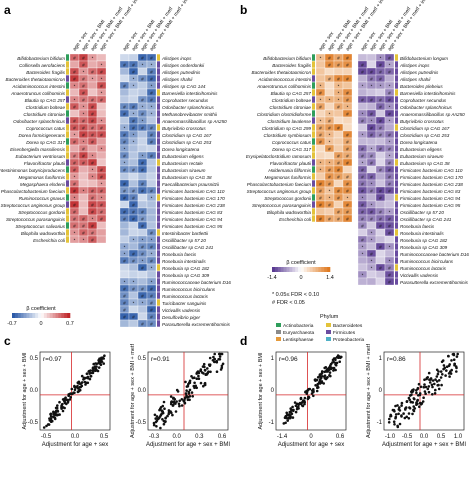  I want to click on y-tick: 0, so click(273, 391).